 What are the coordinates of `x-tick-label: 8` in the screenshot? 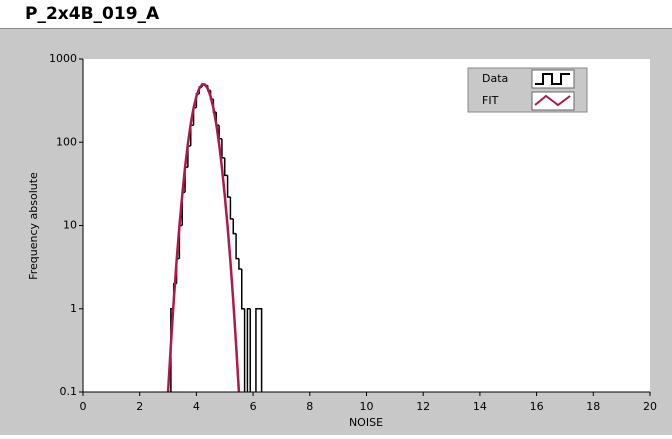 It's located at (309, 406).